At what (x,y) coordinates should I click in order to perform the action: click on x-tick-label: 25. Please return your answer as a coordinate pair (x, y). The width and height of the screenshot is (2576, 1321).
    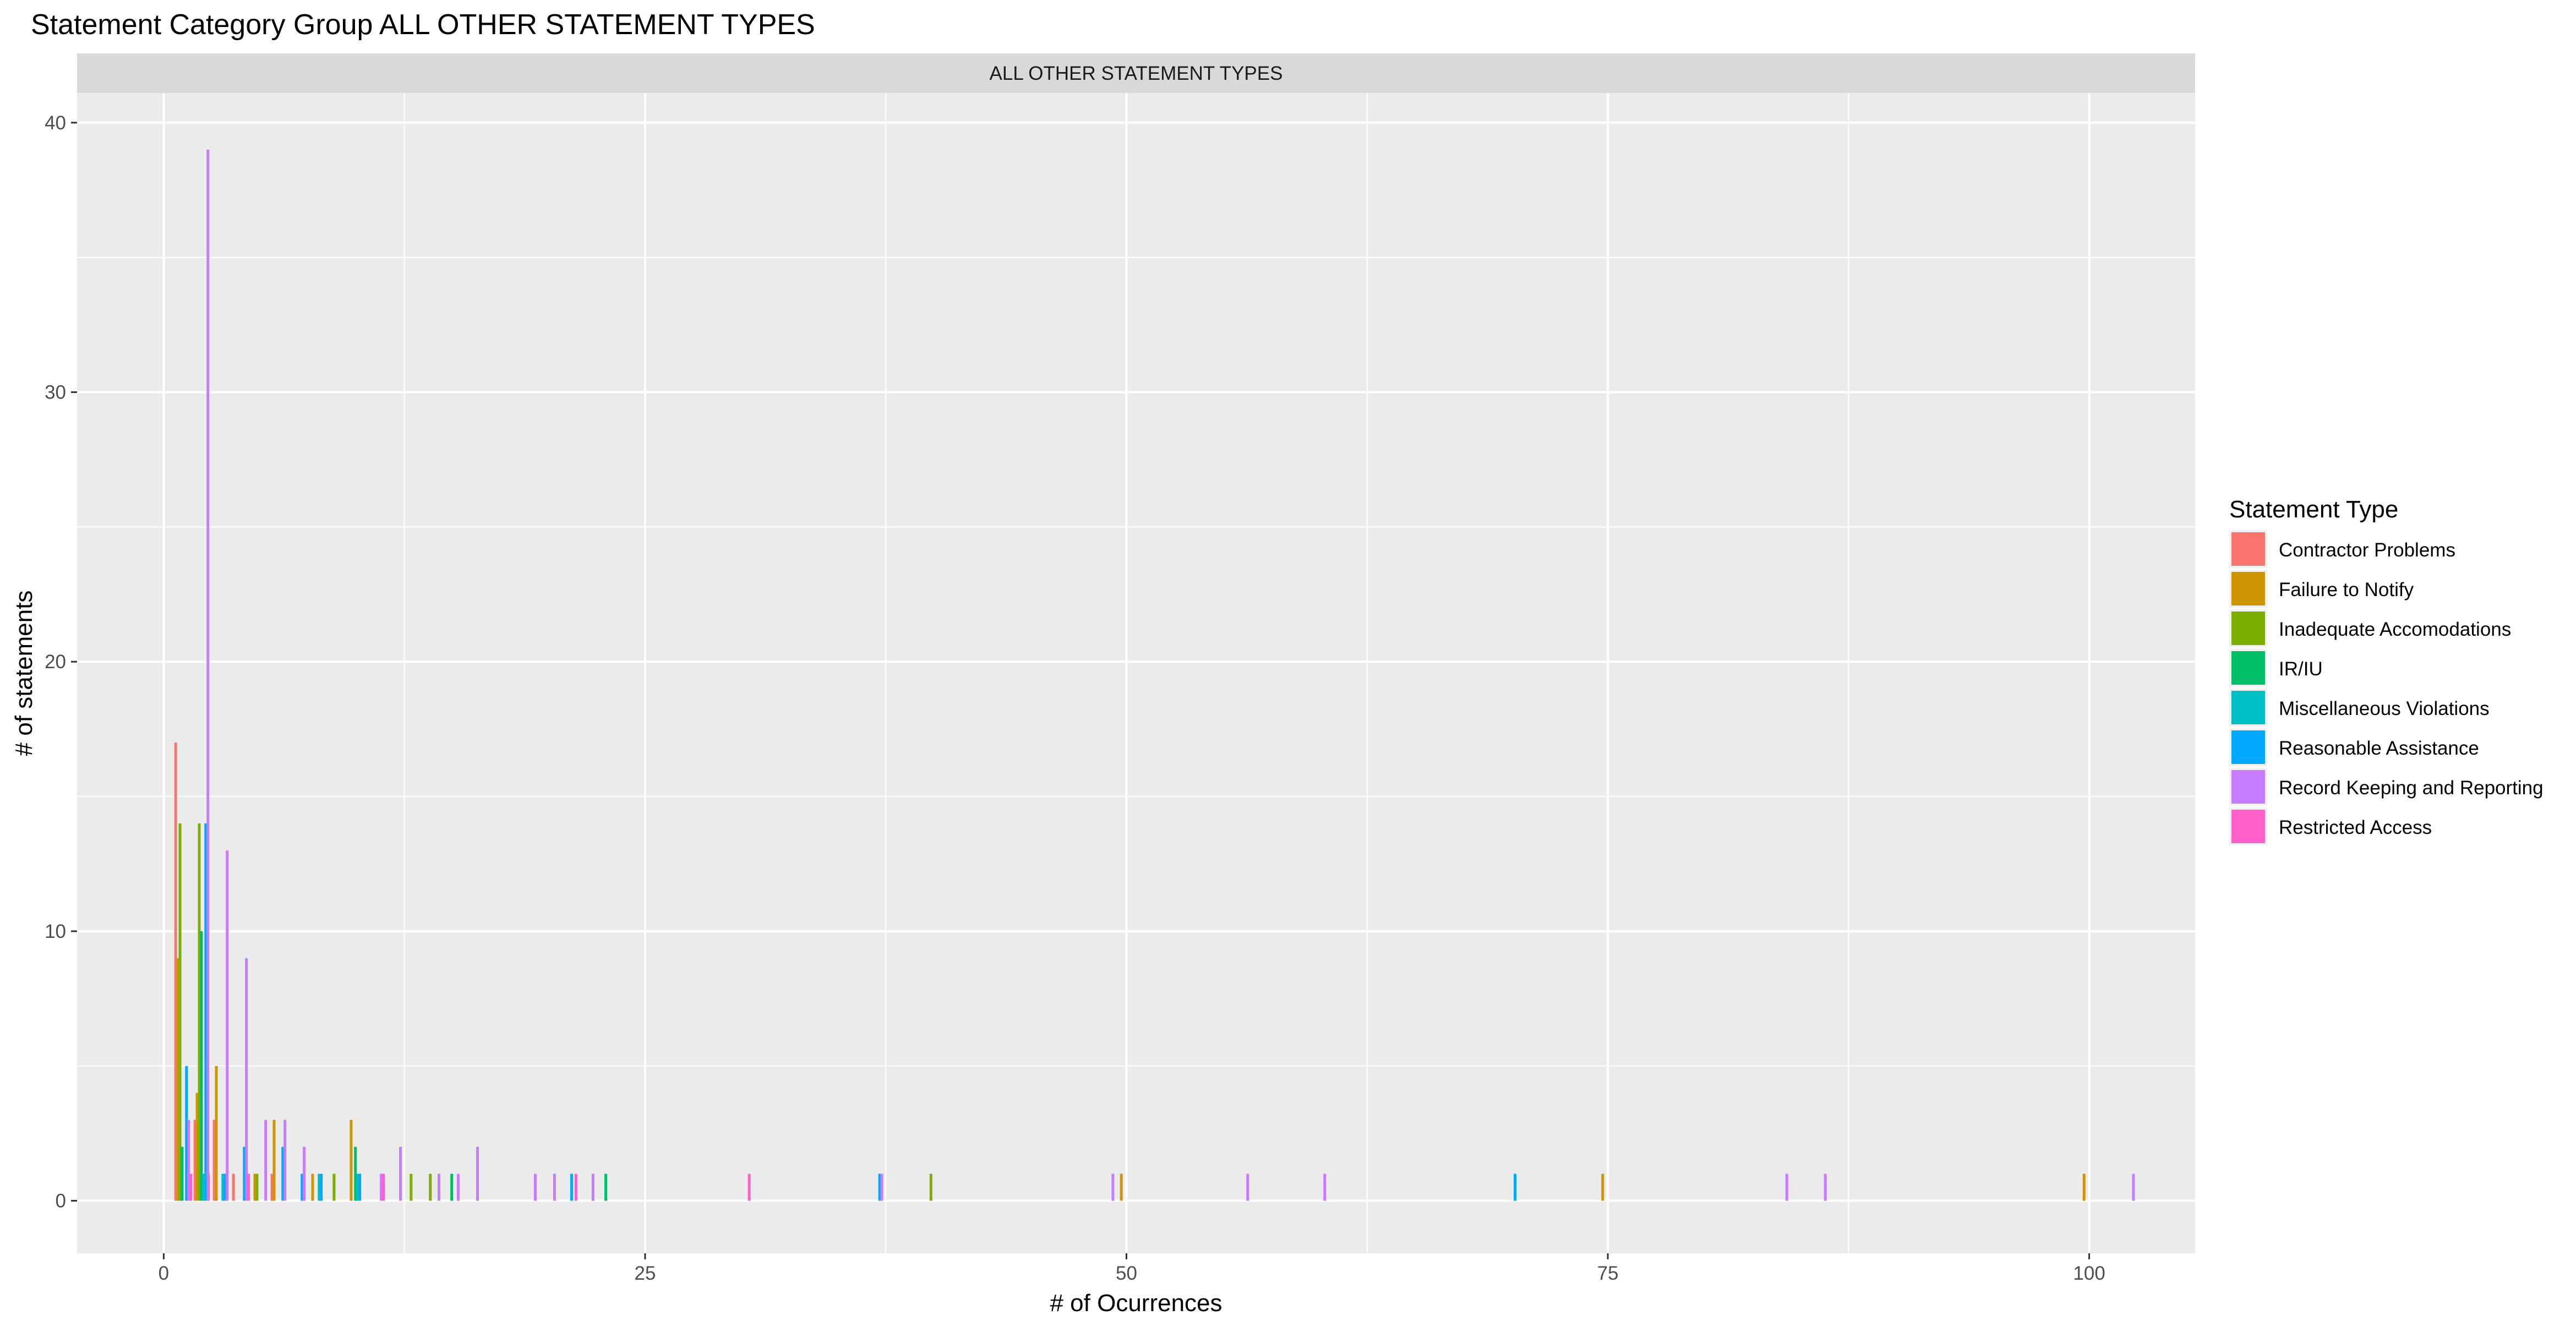
    Looking at the image, I should click on (645, 1273).